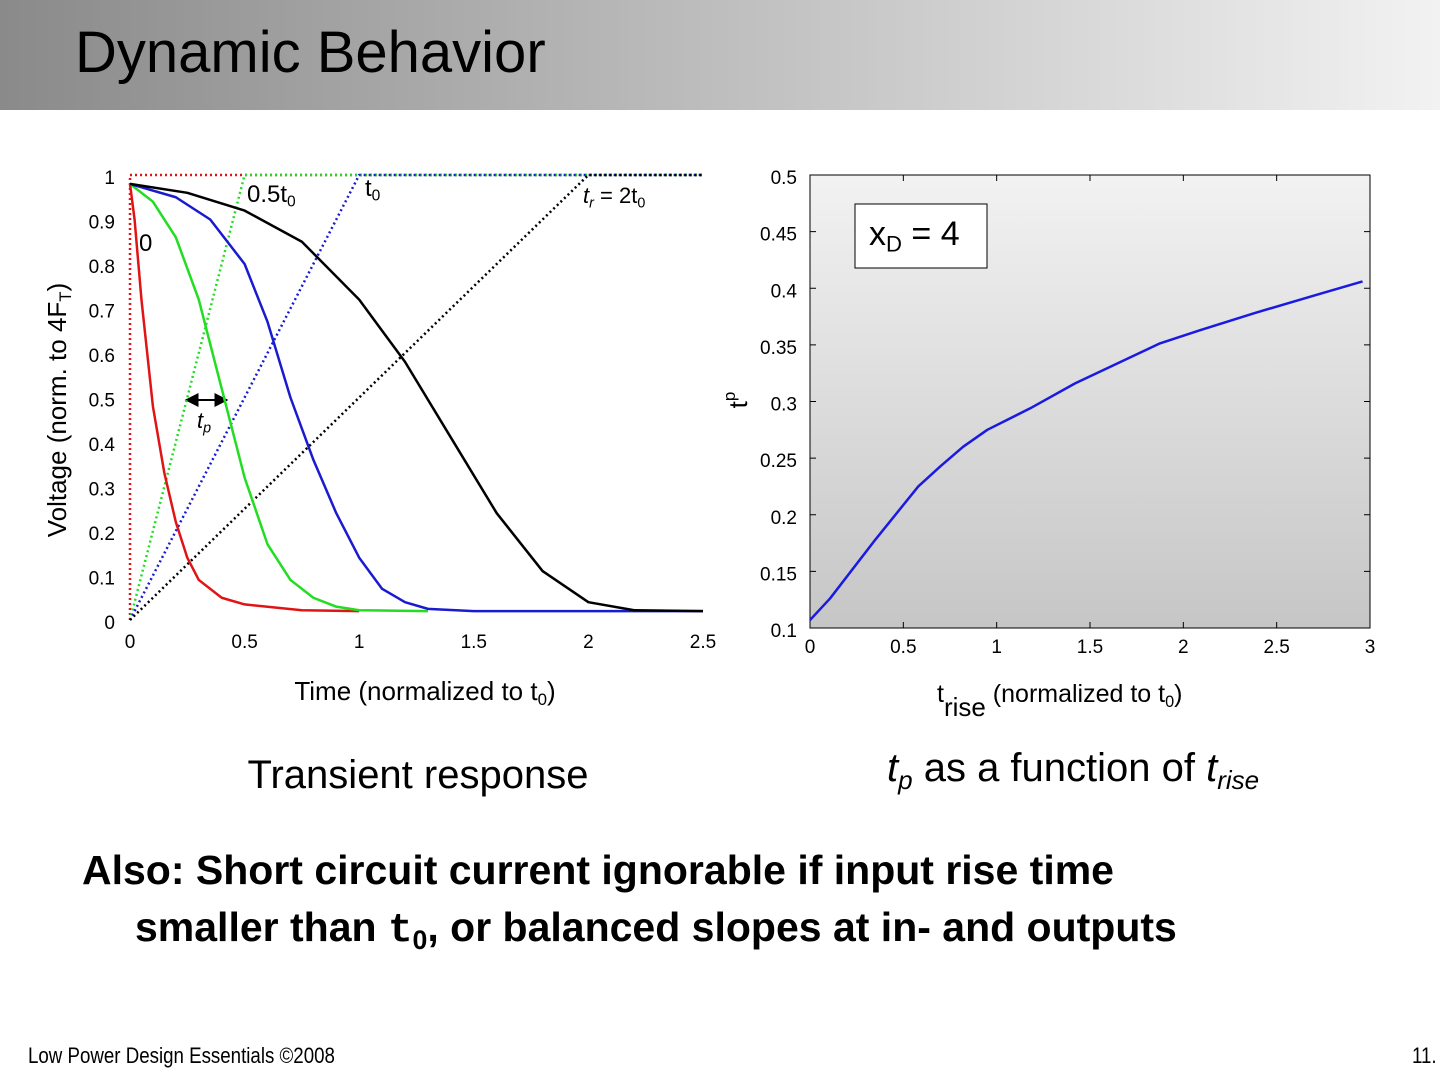  I want to click on x-axis-label: trise (normalized to t0), so click(1060, 700).